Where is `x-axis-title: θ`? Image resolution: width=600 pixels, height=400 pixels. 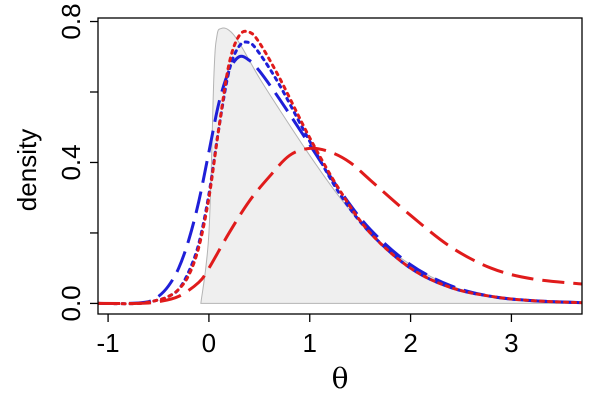
x-axis-title: θ is located at coordinates (340, 378).